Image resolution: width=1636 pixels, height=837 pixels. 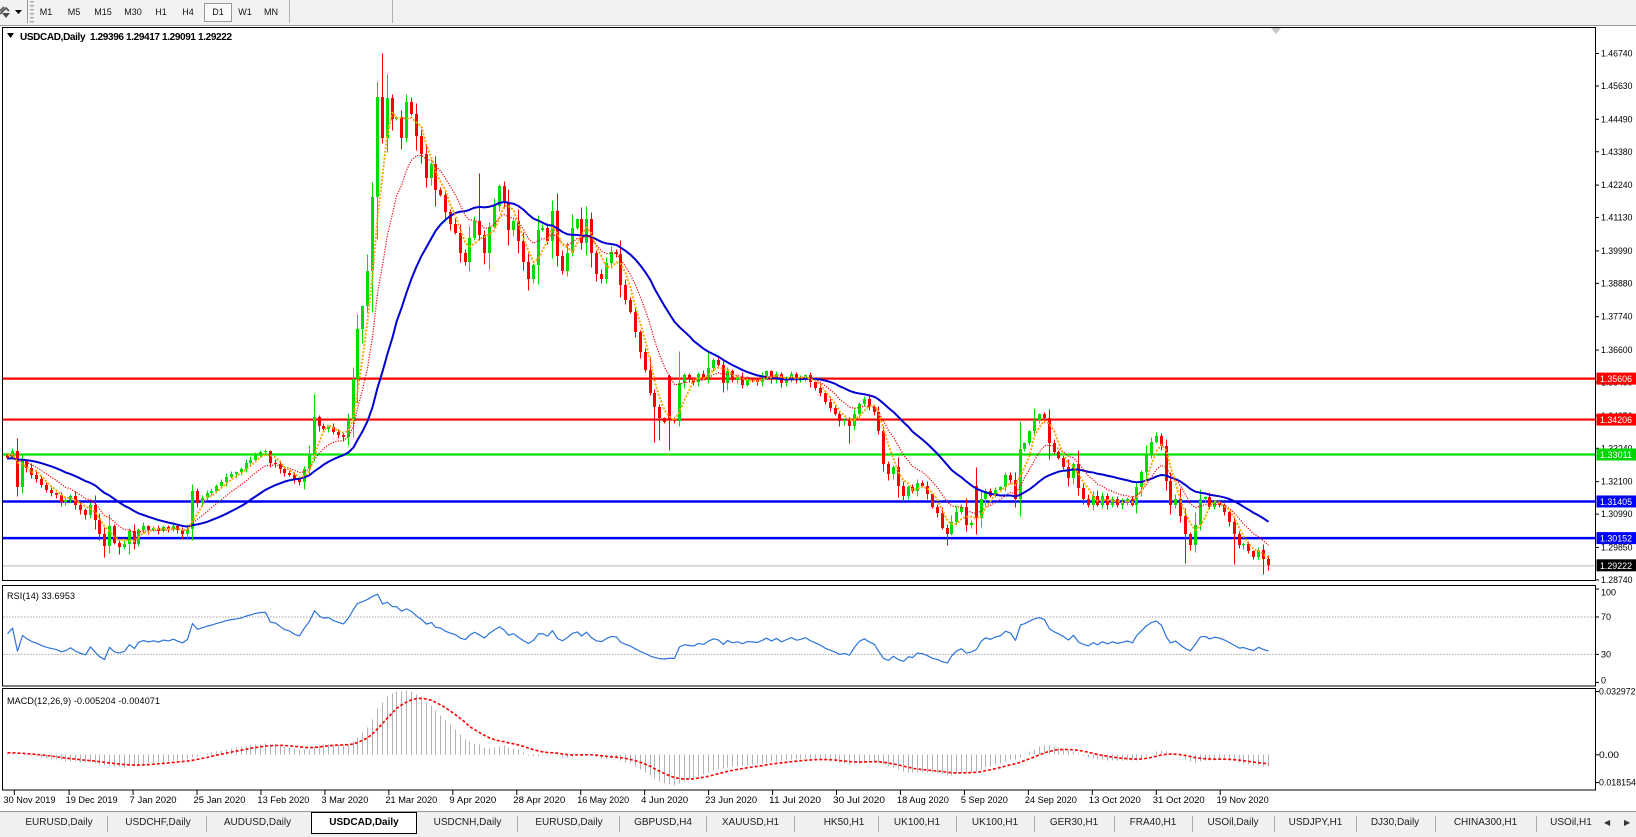 I want to click on svg-text: 1.45630, so click(x=1617, y=86).